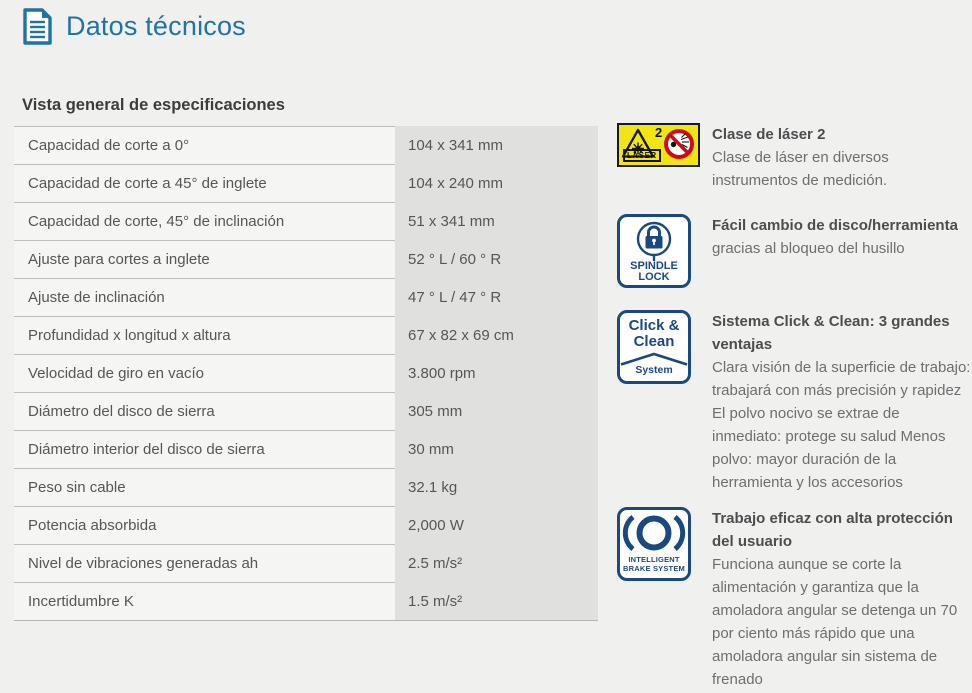 This screenshot has width=972, height=693. I want to click on spec-value: 51 x 341 mm, so click(496, 221).